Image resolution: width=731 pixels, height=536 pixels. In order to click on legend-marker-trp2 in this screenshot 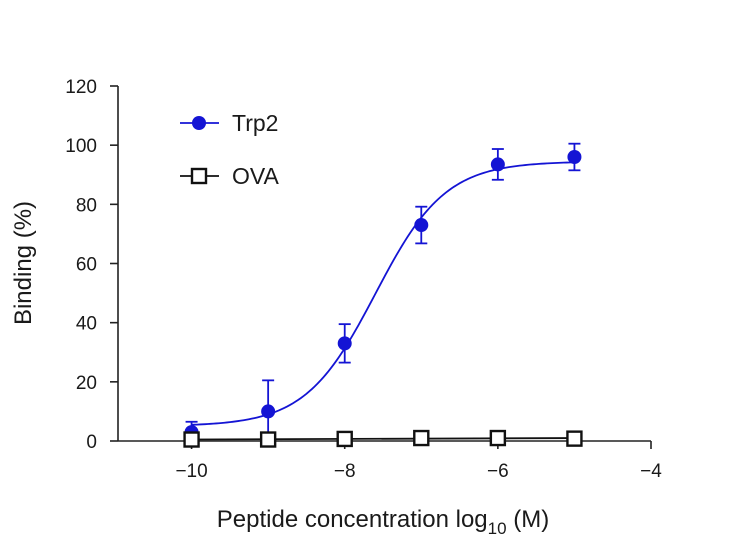, I will do `click(199, 123)`.